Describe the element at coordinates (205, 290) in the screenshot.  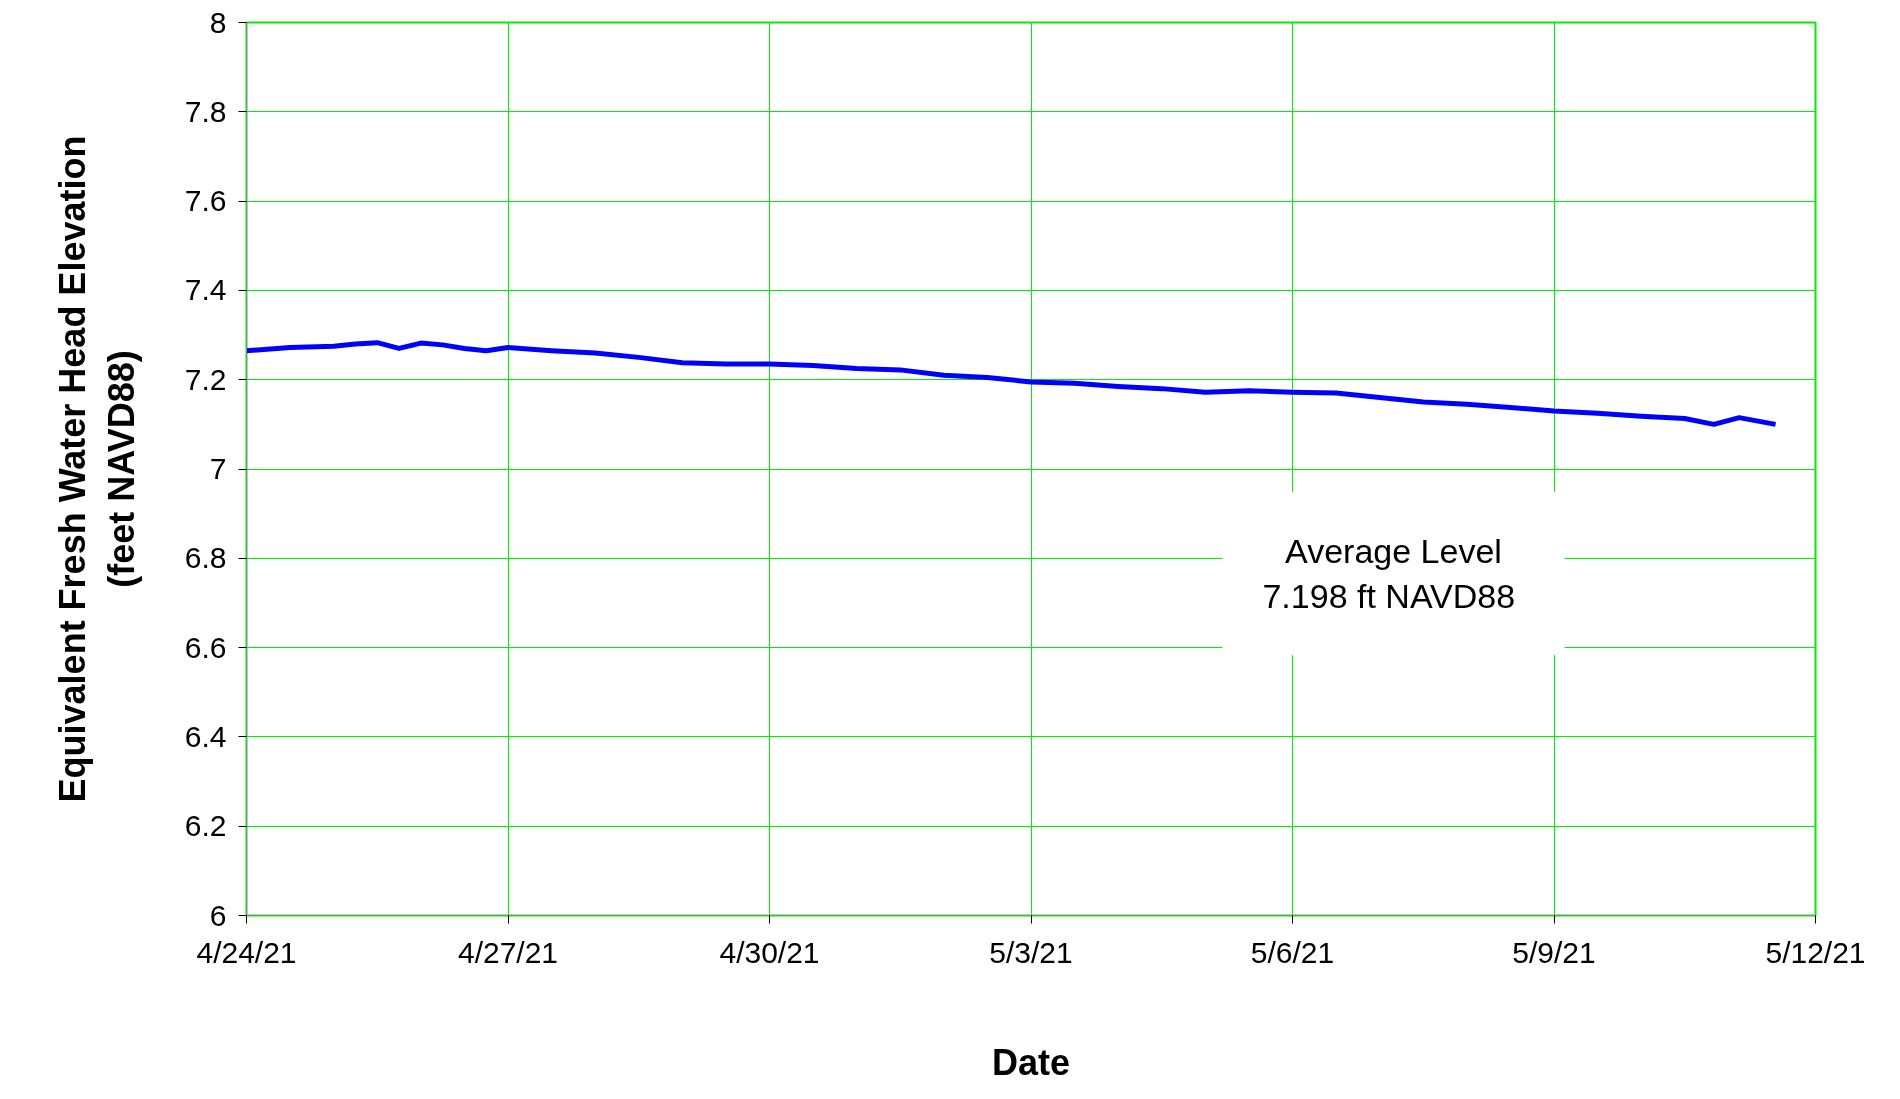
I see `y-tick-label: 7.4` at that location.